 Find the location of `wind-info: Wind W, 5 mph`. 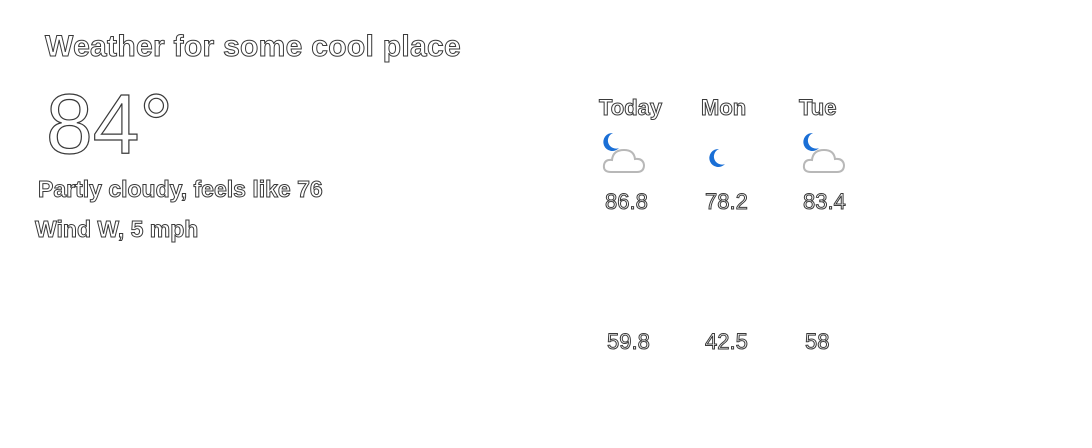

wind-info: Wind W, 5 mph is located at coordinates (116, 229).